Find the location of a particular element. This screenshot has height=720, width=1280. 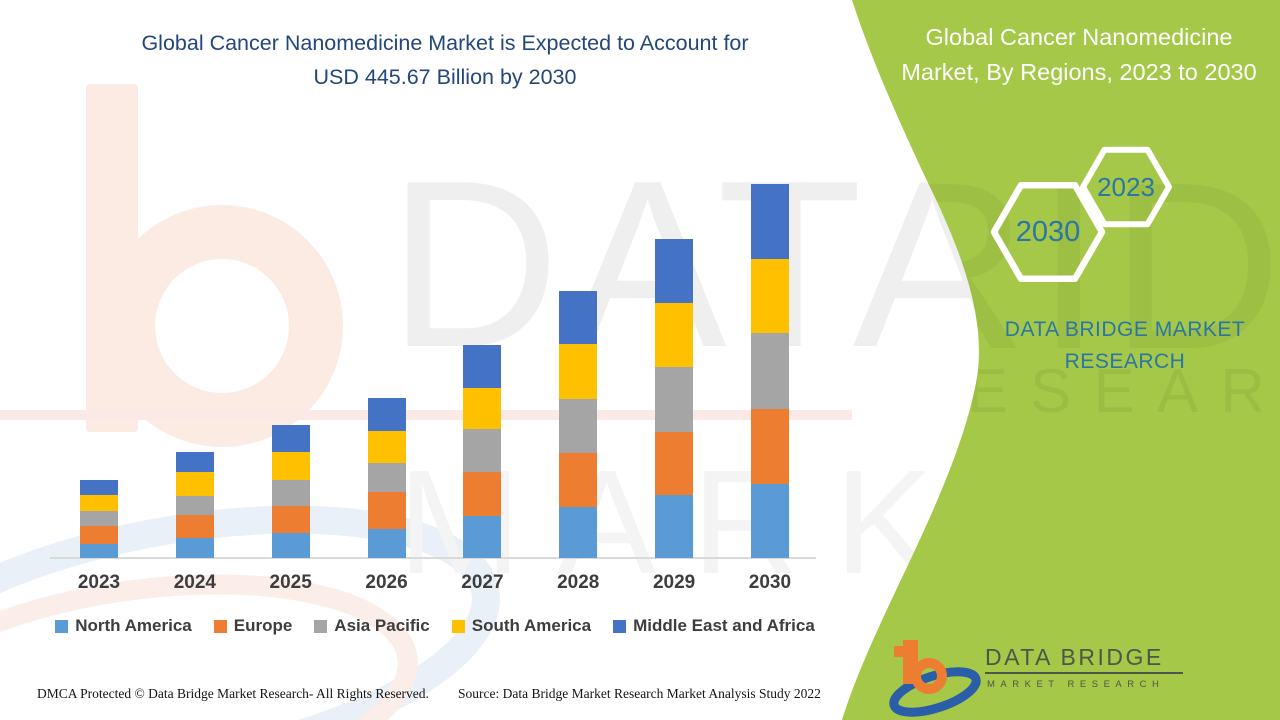

watermark-pink-band is located at coordinates (426, 415).